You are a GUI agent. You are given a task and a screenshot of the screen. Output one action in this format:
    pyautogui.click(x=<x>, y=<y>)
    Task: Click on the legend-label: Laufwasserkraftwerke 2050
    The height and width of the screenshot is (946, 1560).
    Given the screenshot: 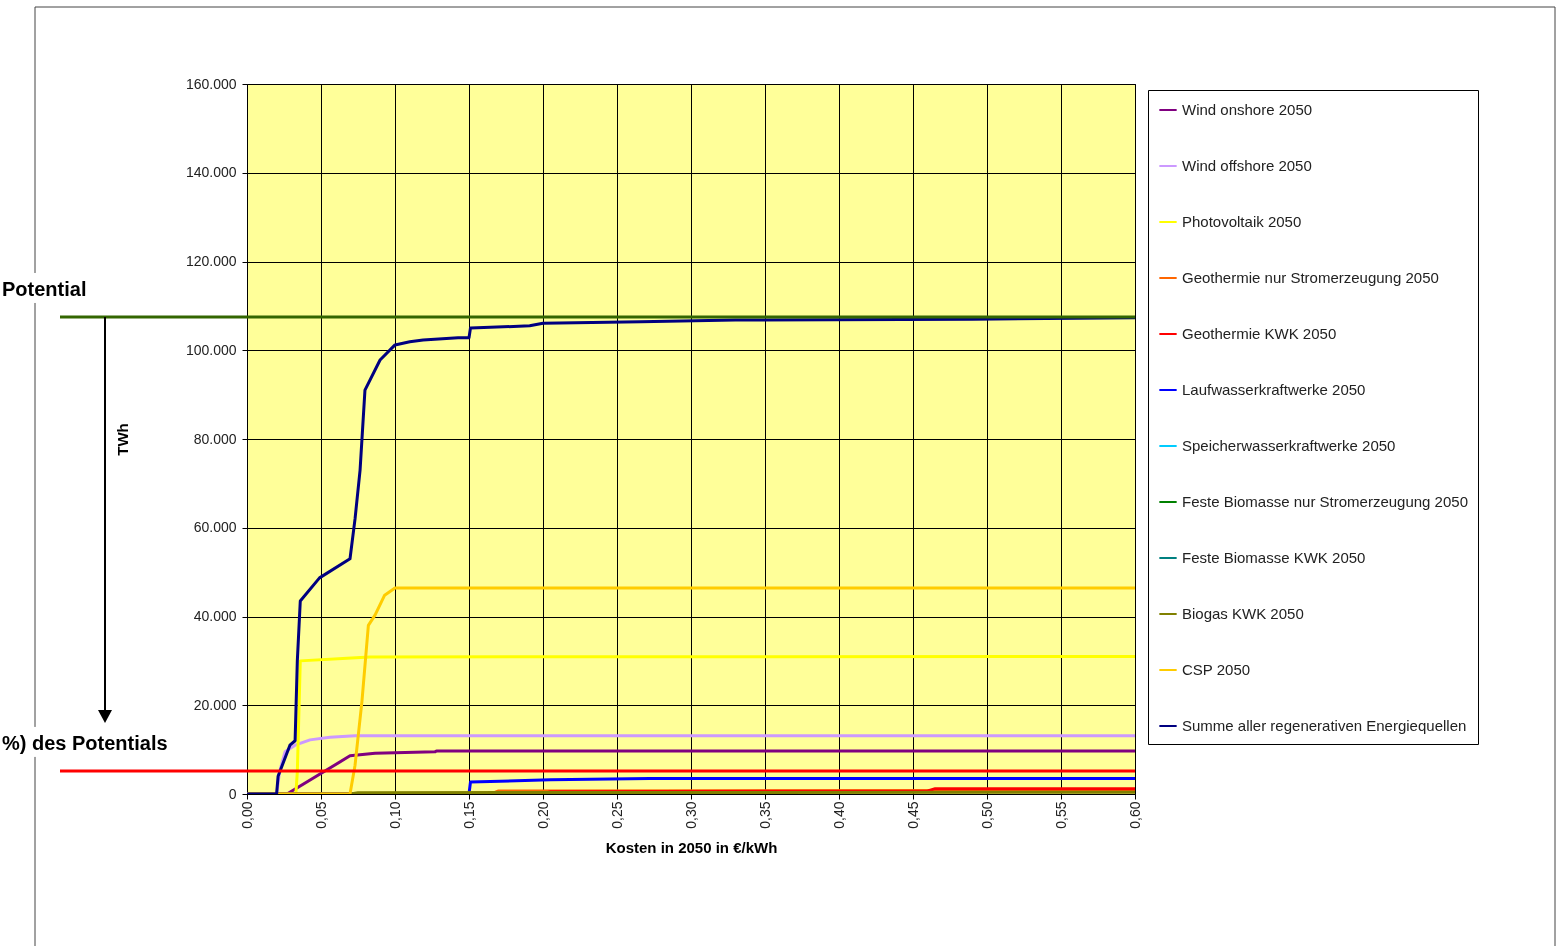 What is the action you would take?
    pyautogui.click(x=1274, y=389)
    